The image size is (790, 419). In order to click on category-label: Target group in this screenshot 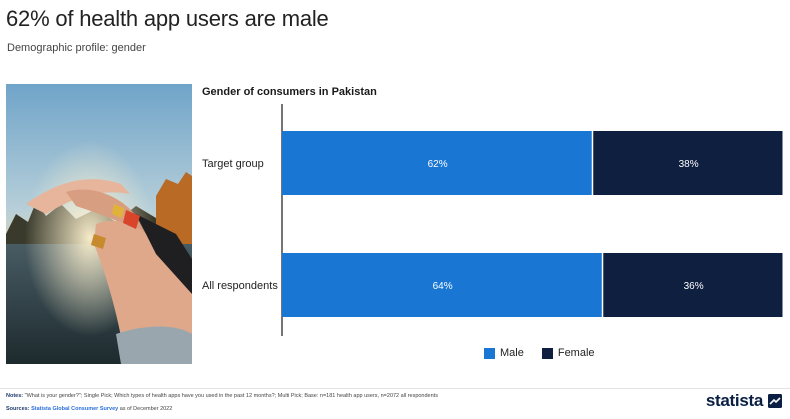, I will do `click(233, 164)`.